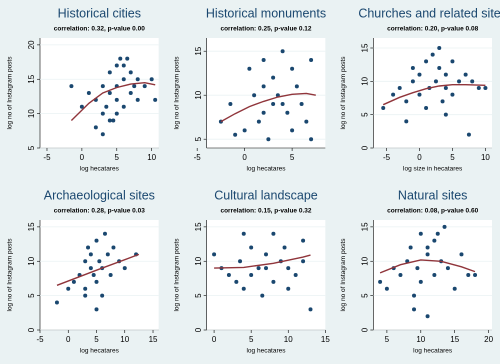 This screenshot has height=364, width=500. Describe the element at coordinates (31, 44) in the screenshot. I see `y-tick-label: 20` at that location.